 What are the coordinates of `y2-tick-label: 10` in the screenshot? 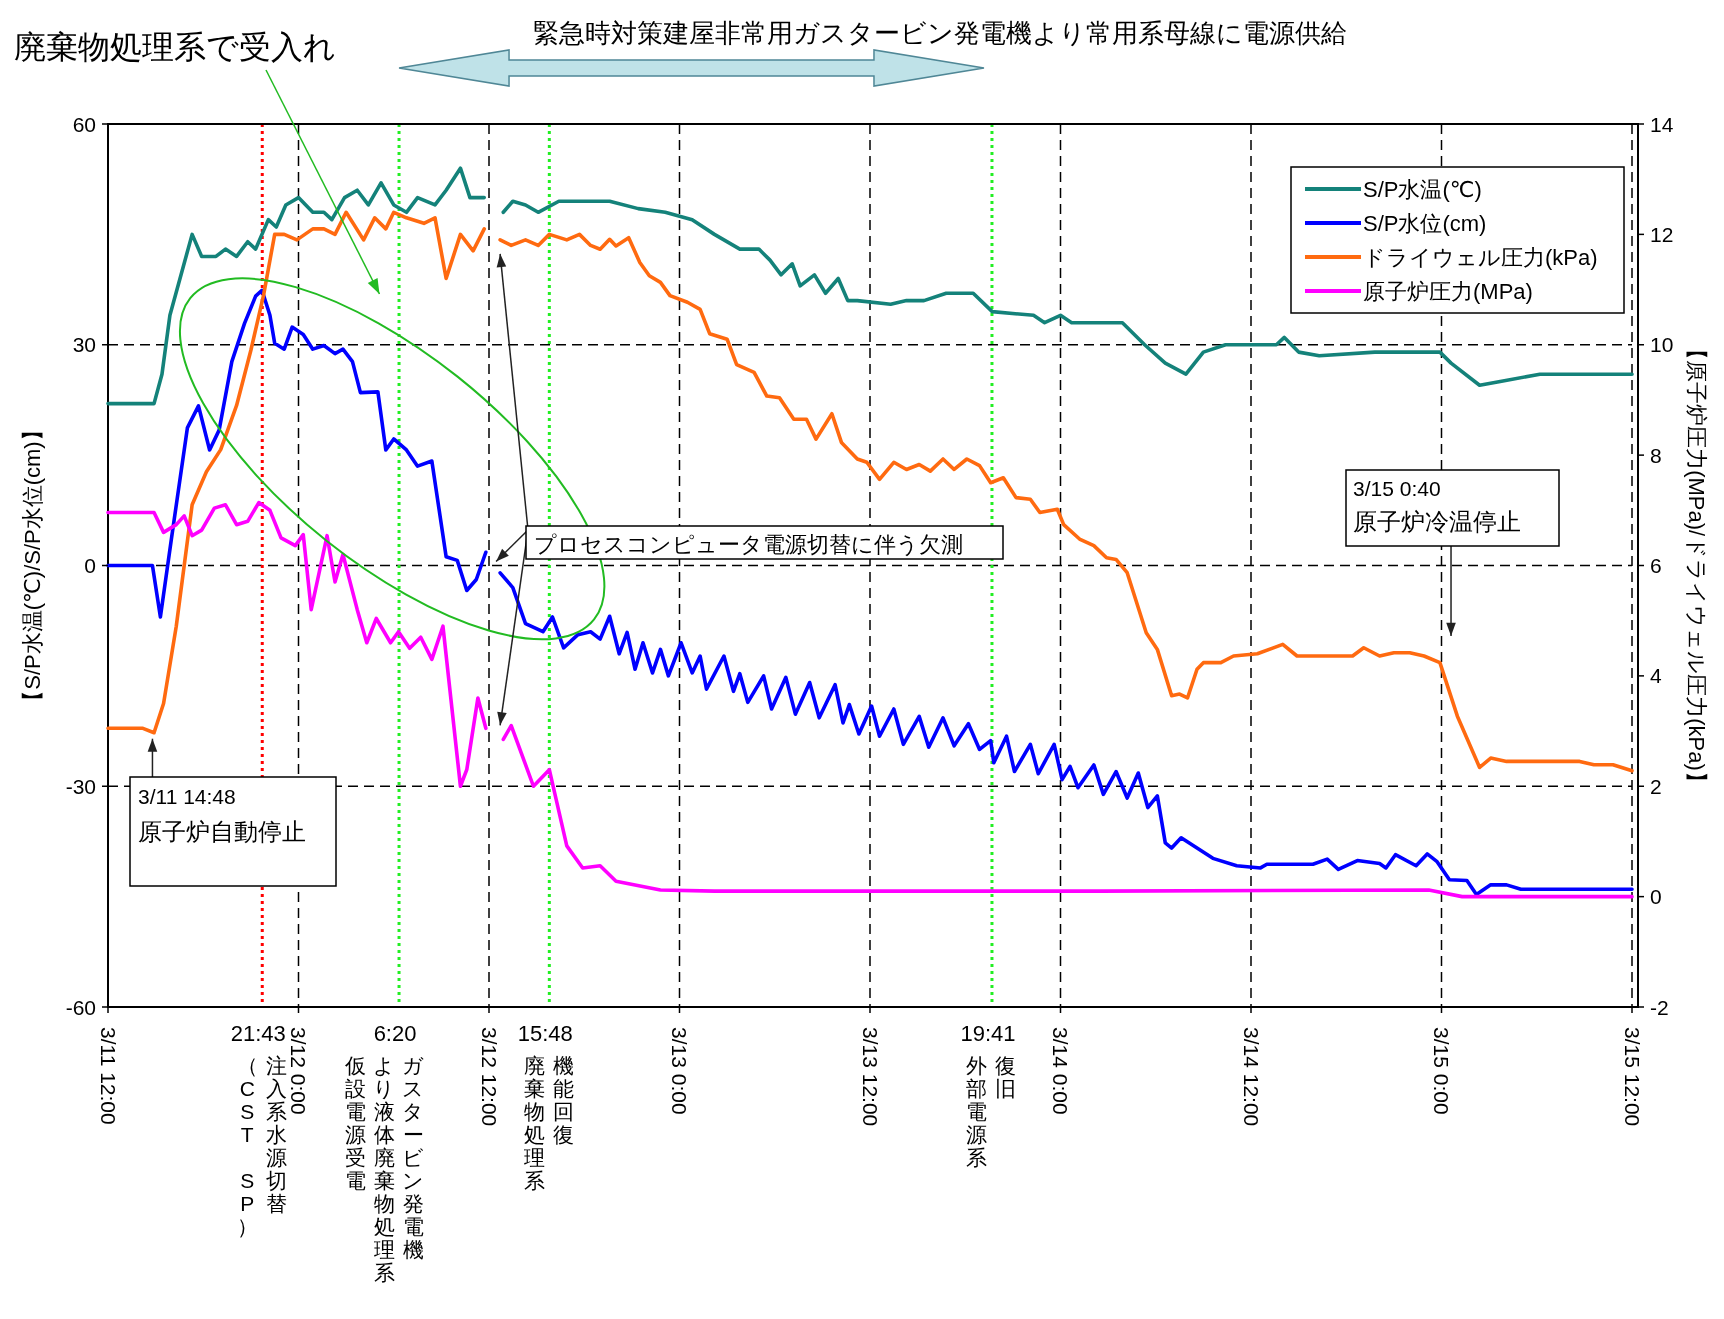 It's located at (1662, 345).